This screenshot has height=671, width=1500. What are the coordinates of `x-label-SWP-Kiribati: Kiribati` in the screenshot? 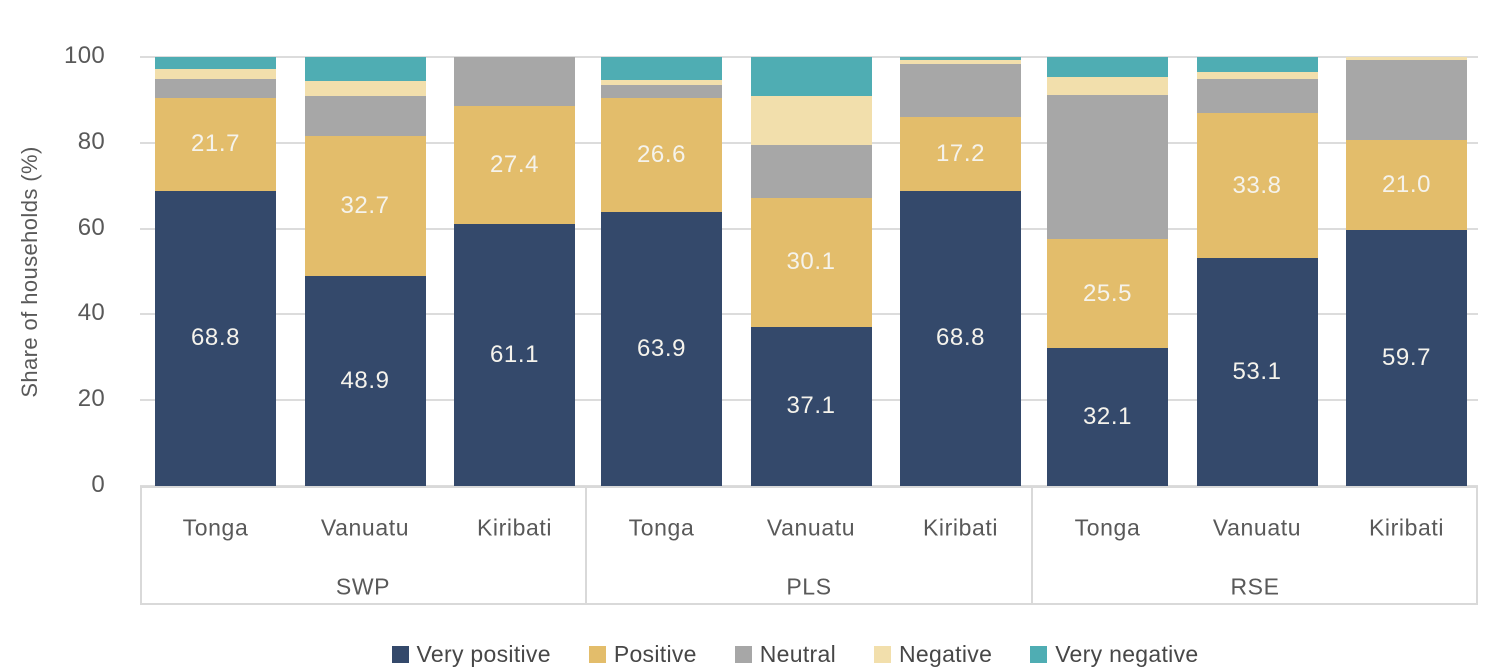 It's located at (514, 527).